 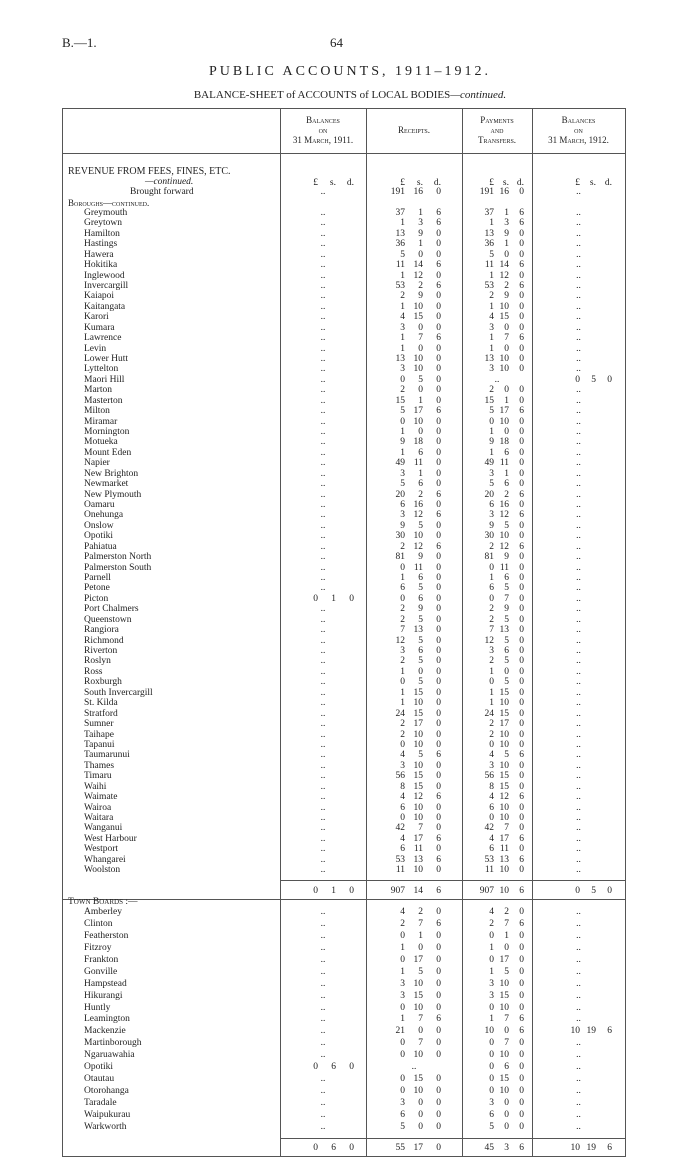 I want to click on row-name: Clinton, so click(x=98, y=923).